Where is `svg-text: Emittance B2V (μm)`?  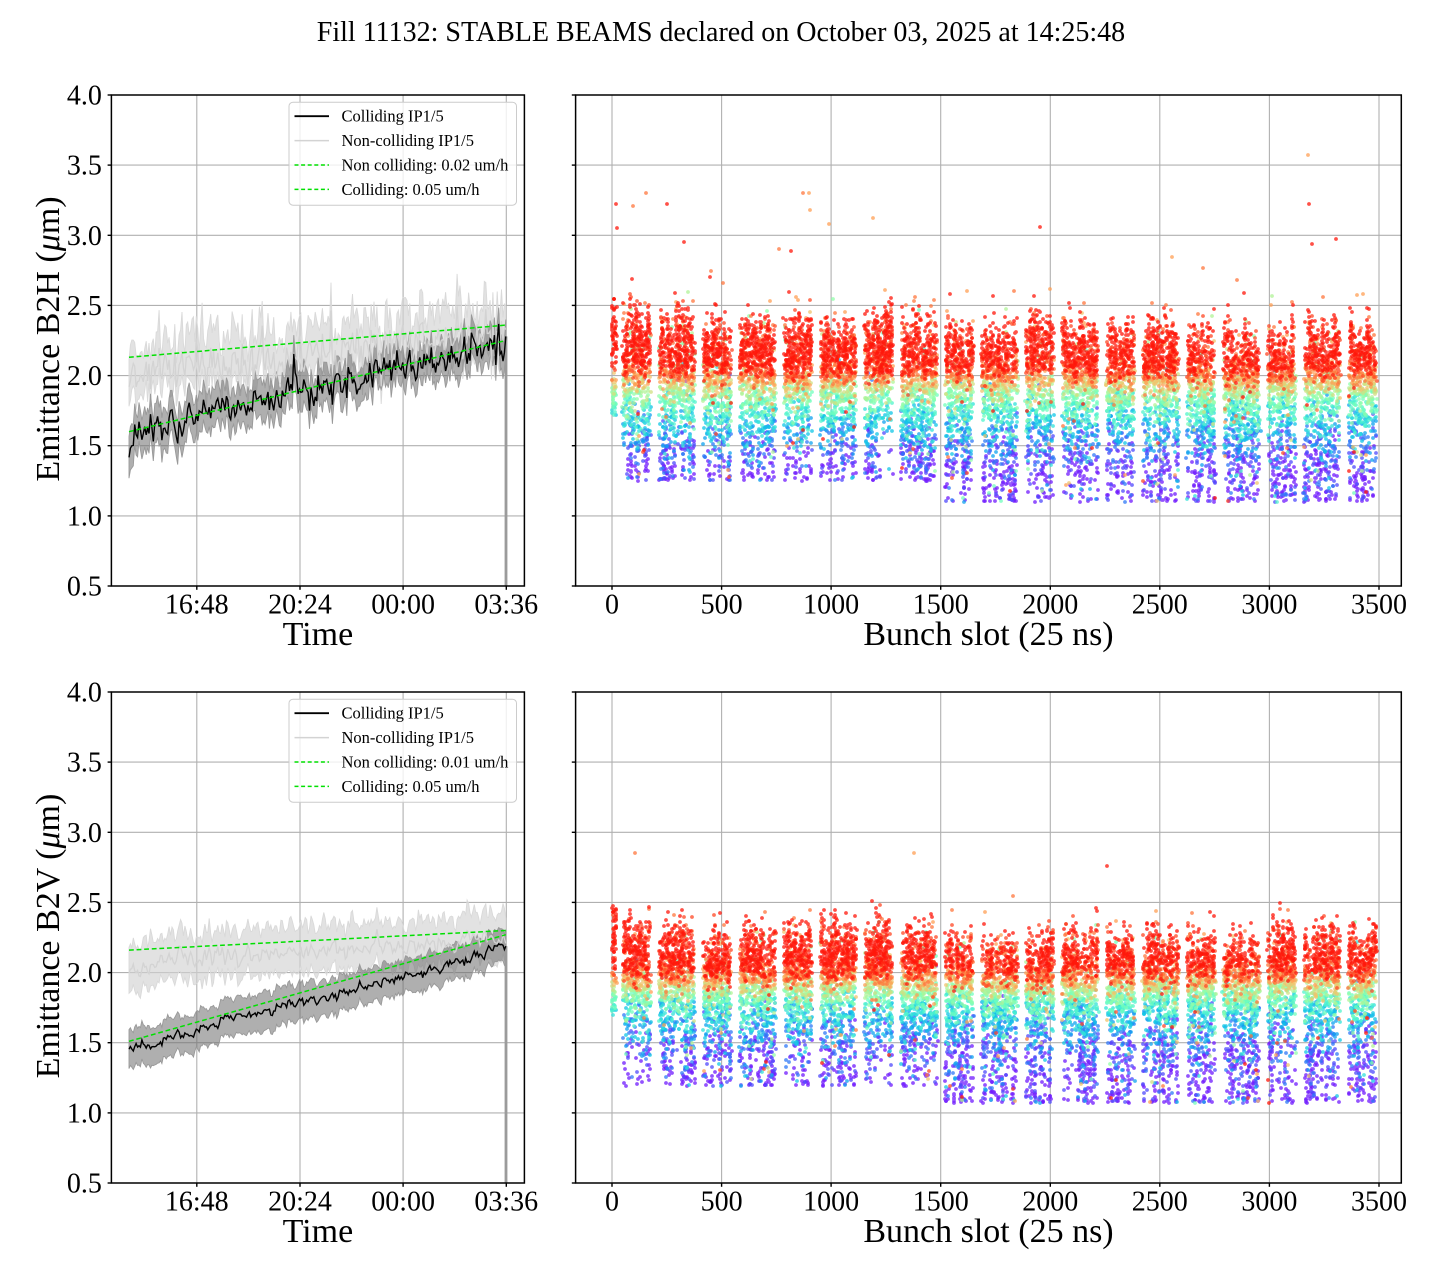
svg-text: Emittance B2V (μm) is located at coordinates (48, 936).